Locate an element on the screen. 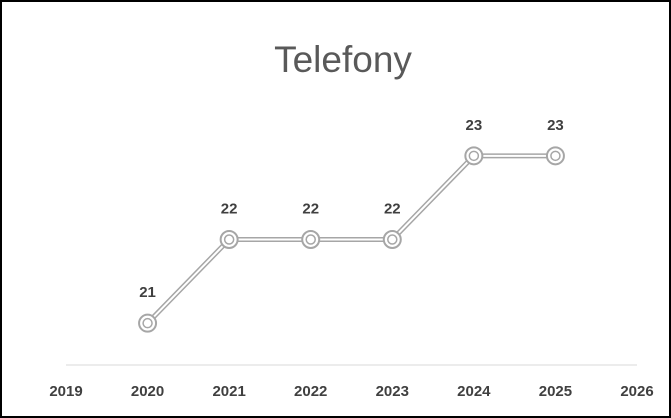 This screenshot has width=671, height=418. data-label: 21 is located at coordinates (147, 292).